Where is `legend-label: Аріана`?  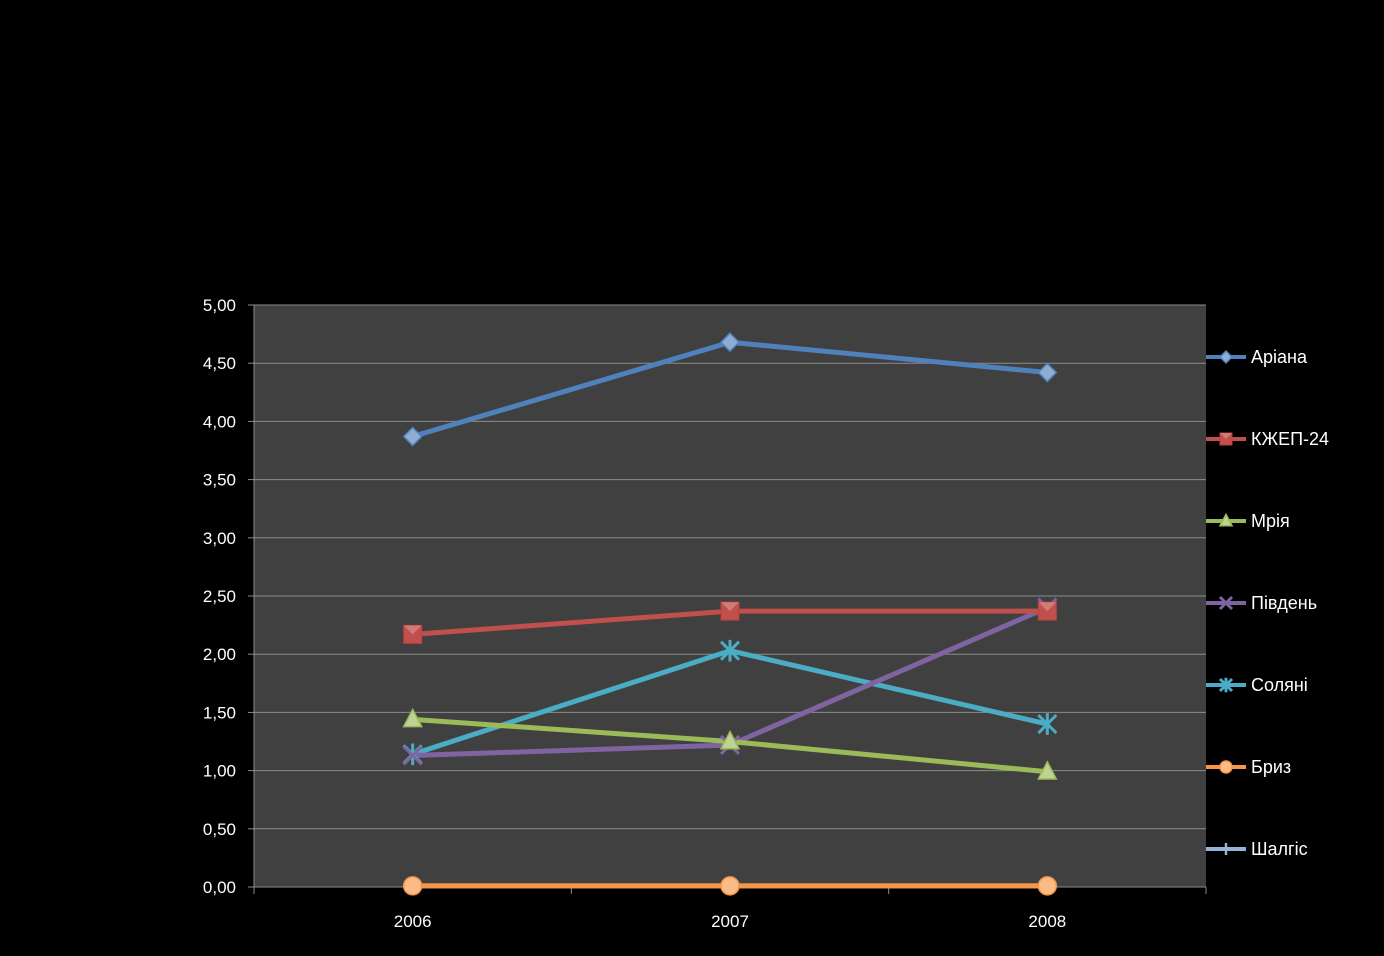 legend-label: Аріана is located at coordinates (1279, 357).